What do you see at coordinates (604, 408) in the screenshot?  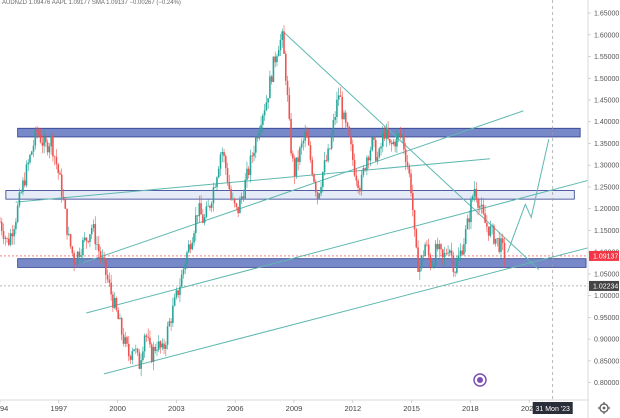 I see `gear-icon` at bounding box center [604, 408].